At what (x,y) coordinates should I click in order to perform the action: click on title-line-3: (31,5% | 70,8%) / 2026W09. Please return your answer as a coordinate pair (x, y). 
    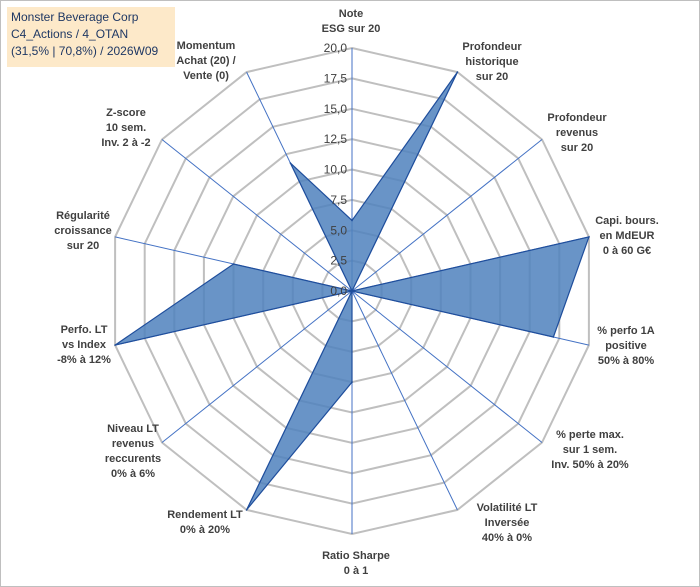
    Looking at the image, I should click on (85, 51).